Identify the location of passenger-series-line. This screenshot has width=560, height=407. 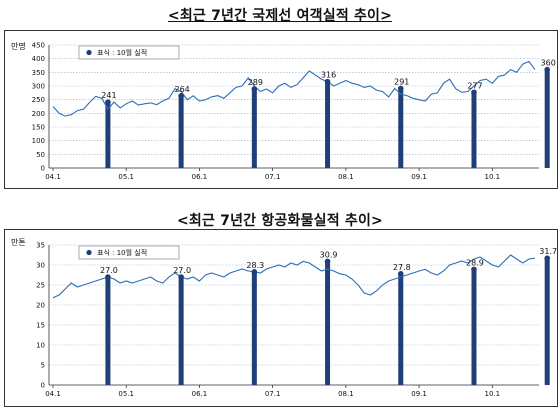
(294, 88).